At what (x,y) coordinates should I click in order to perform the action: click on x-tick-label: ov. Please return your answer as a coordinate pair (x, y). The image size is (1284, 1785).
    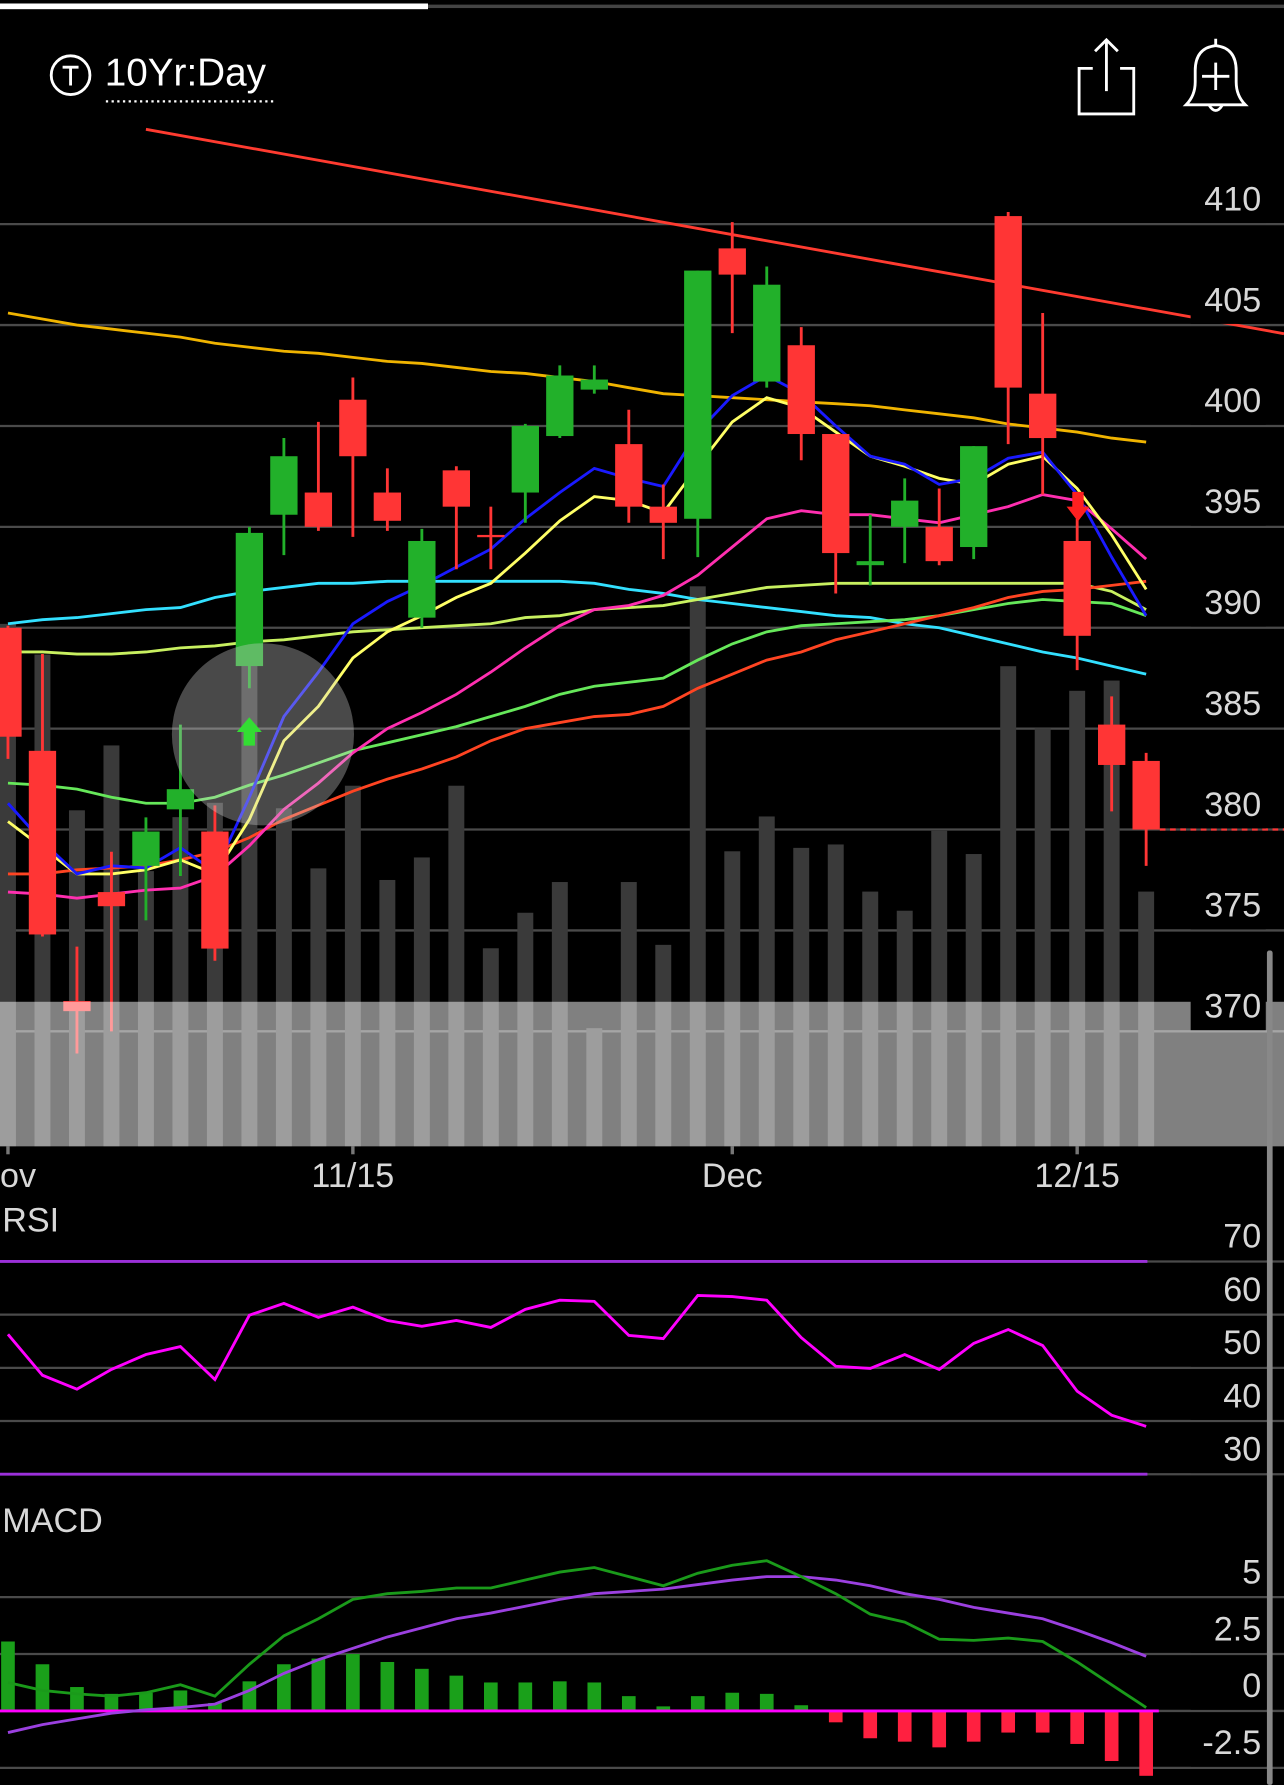
    Looking at the image, I should click on (18, 1176).